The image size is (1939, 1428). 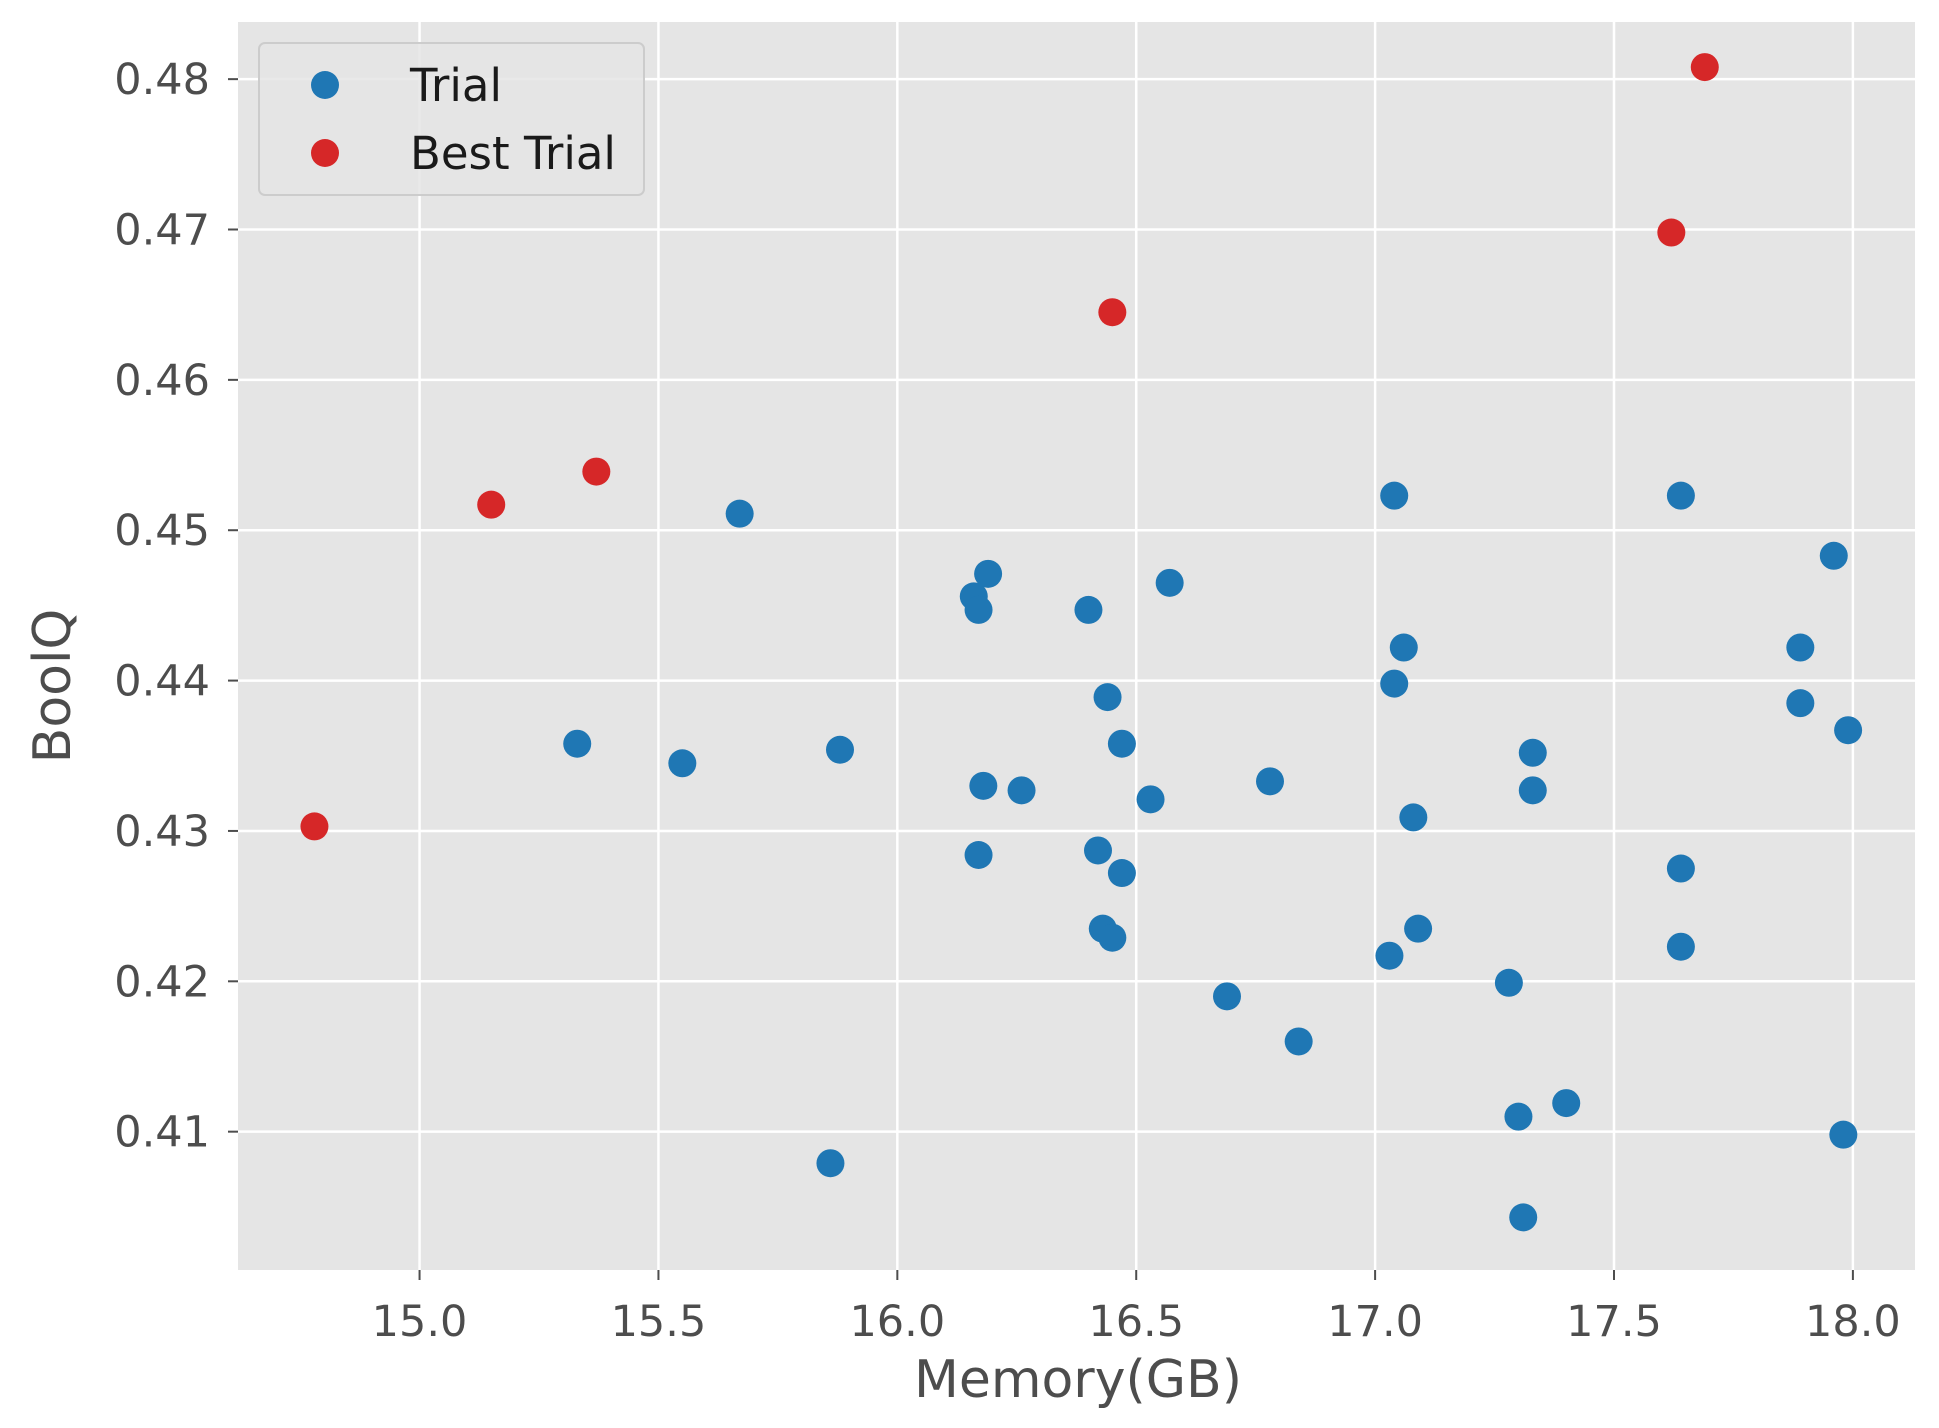 What do you see at coordinates (162, 381) in the screenshot?
I see `y-tick-label: 0.46` at bounding box center [162, 381].